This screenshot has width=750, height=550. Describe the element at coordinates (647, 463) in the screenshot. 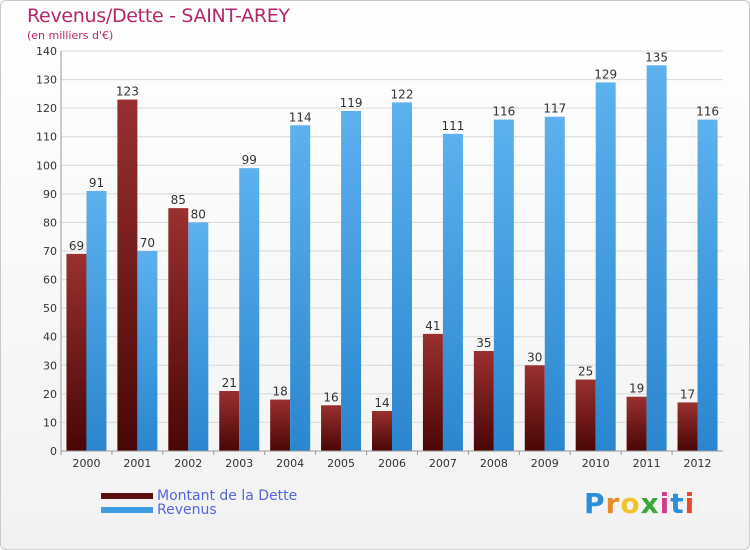

I see `x-tick-label: 2011` at that location.